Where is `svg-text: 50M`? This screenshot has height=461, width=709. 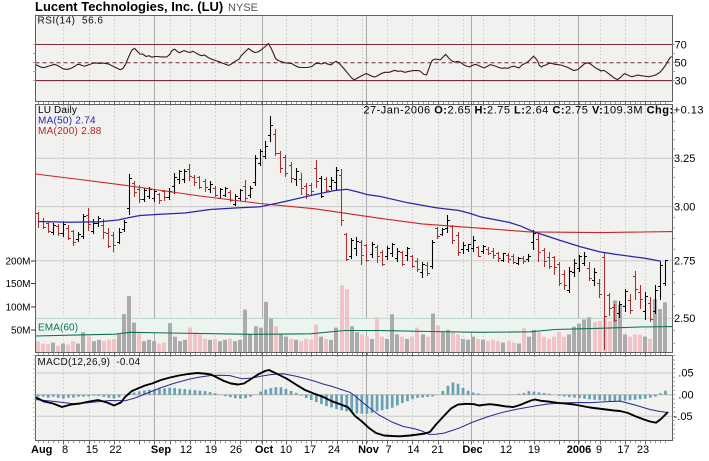
svg-text: 50M is located at coordinates (20, 331).